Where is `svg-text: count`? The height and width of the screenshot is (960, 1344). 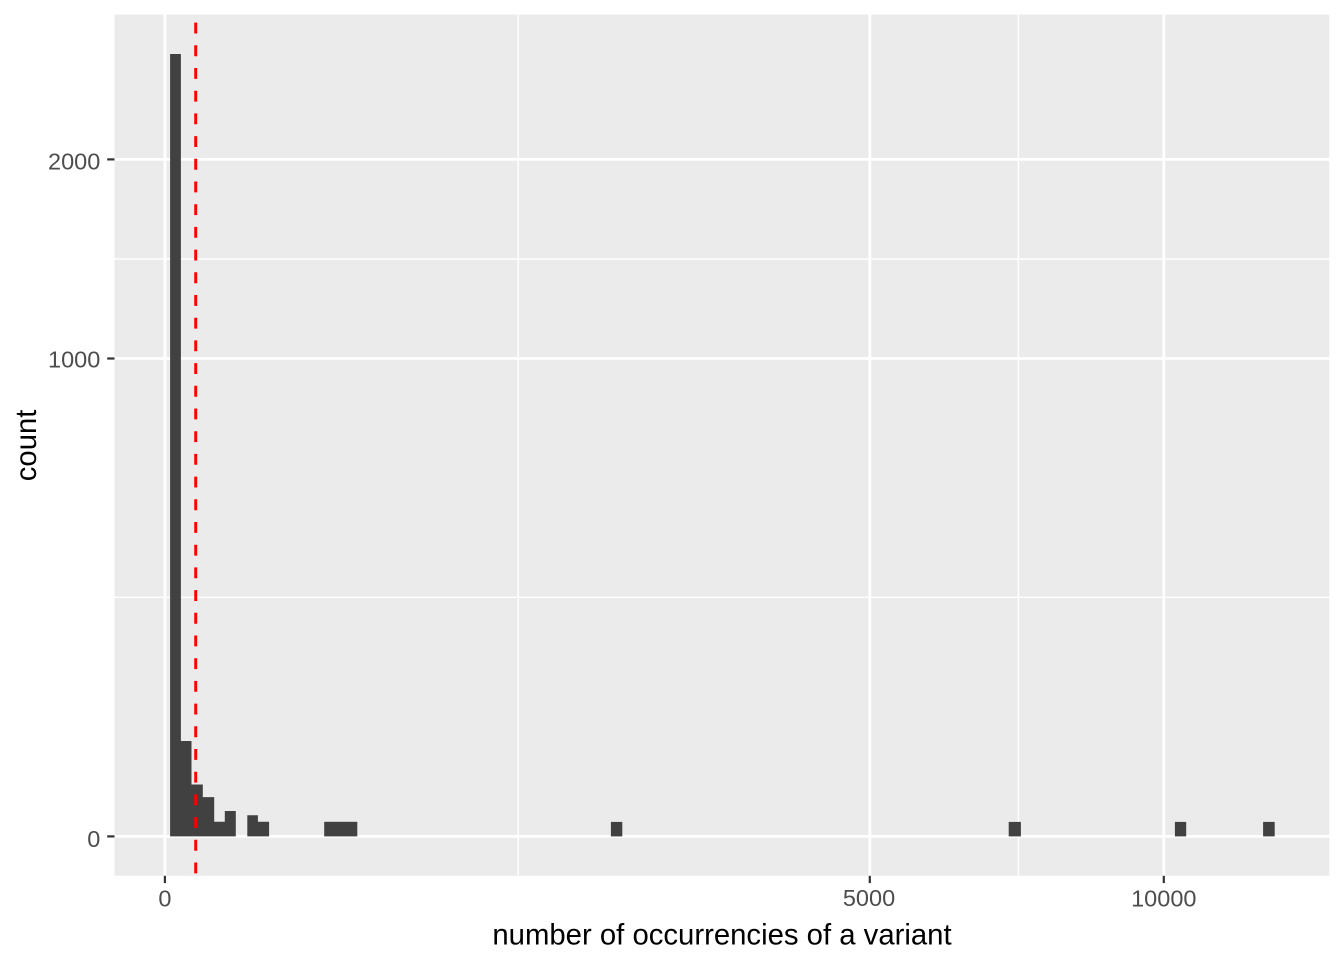
svg-text: count is located at coordinates (26, 446).